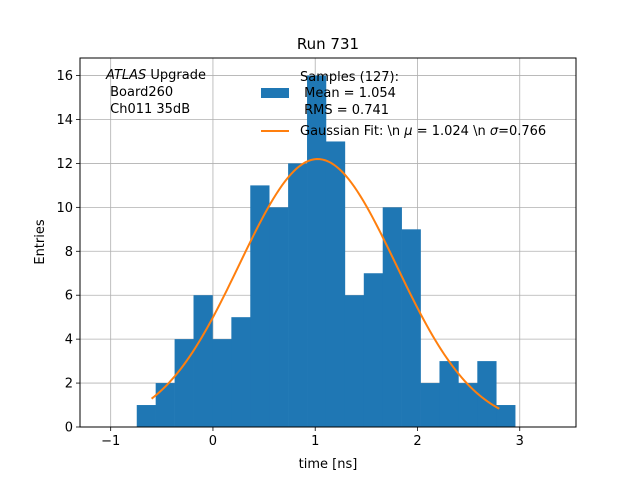 This screenshot has width=640, height=480. I want to click on annotation-upgrade: Upgrade, so click(176, 75).